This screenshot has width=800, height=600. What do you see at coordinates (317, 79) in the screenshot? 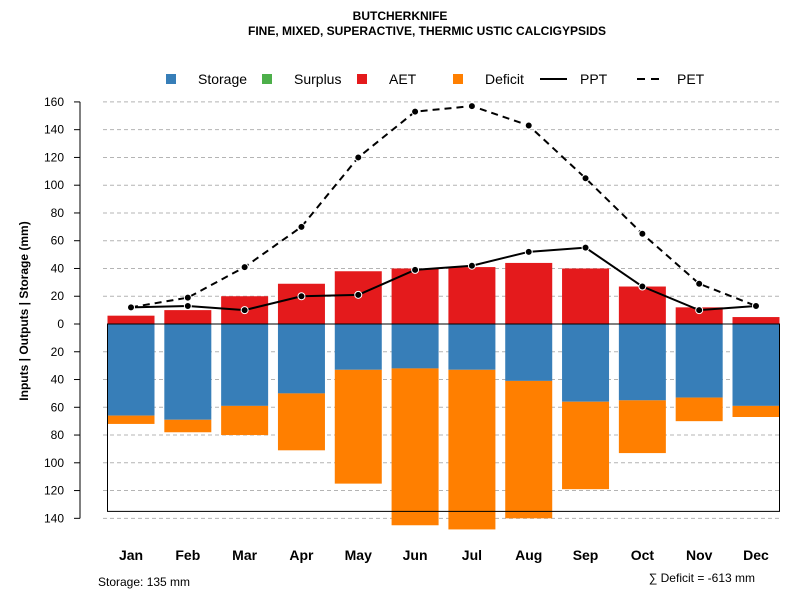
I see `legend-label-surplus: Surplus` at bounding box center [317, 79].